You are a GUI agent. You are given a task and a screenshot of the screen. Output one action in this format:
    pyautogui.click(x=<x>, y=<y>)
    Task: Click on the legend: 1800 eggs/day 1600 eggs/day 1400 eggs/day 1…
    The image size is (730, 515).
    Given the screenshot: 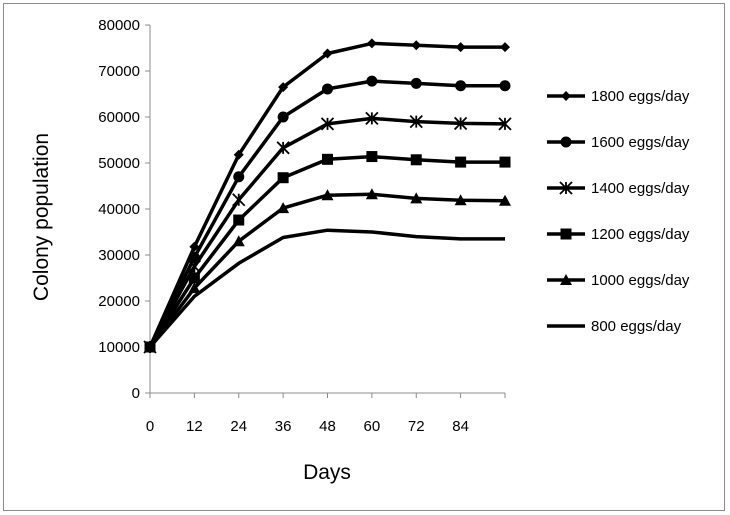 What is the action you would take?
    pyautogui.click(x=618, y=211)
    